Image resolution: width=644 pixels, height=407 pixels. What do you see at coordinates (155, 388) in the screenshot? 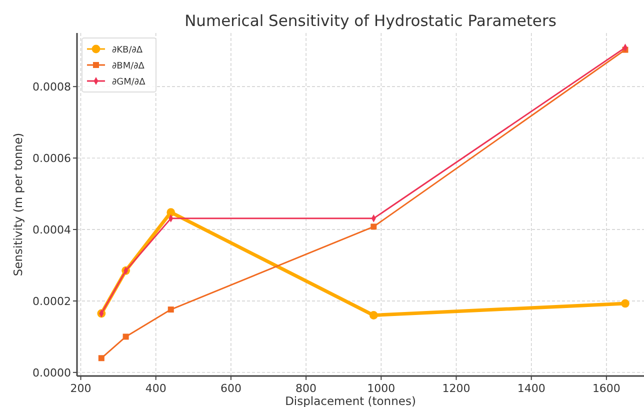
I see `x-tick-label: 400` at bounding box center [155, 388].